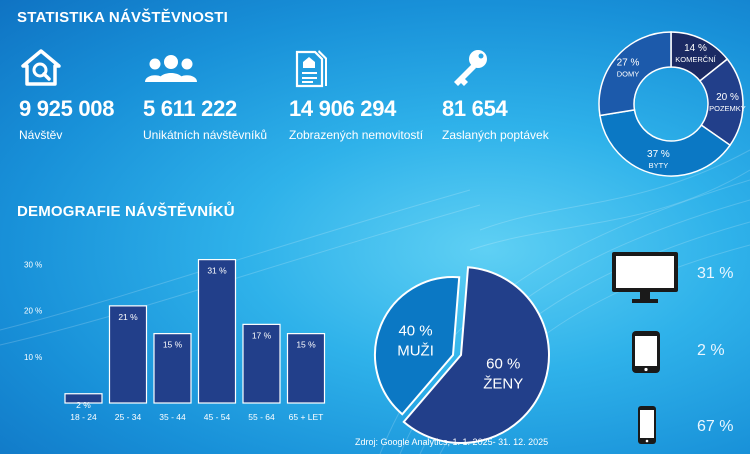 This screenshot has height=454, width=750. What do you see at coordinates (695, 48) in the screenshot?
I see `donut-slice-value: 14 %` at bounding box center [695, 48].